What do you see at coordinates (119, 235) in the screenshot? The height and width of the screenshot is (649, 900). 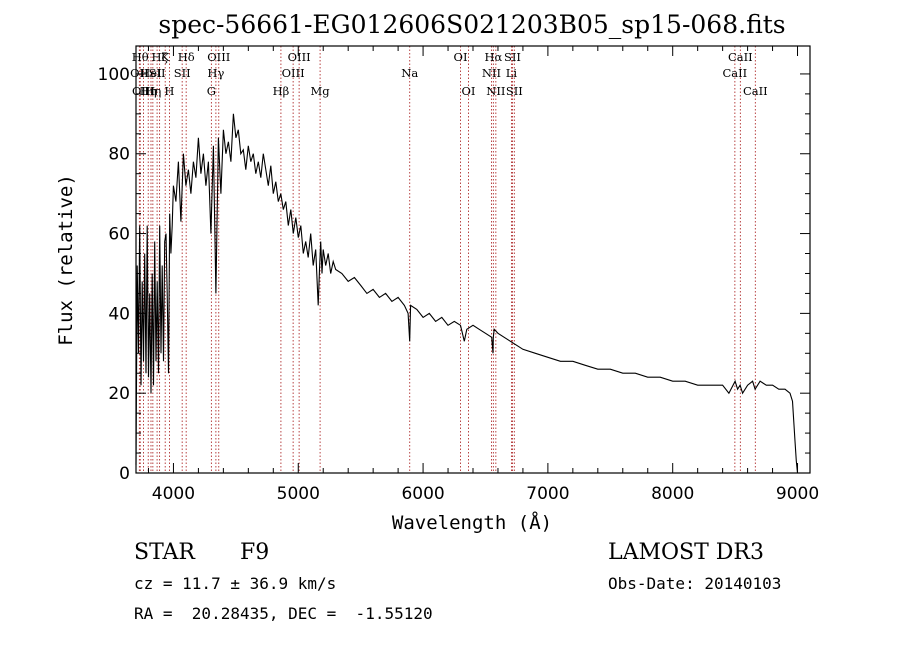 I see `y-tick-label-60: 60` at bounding box center [119, 235].